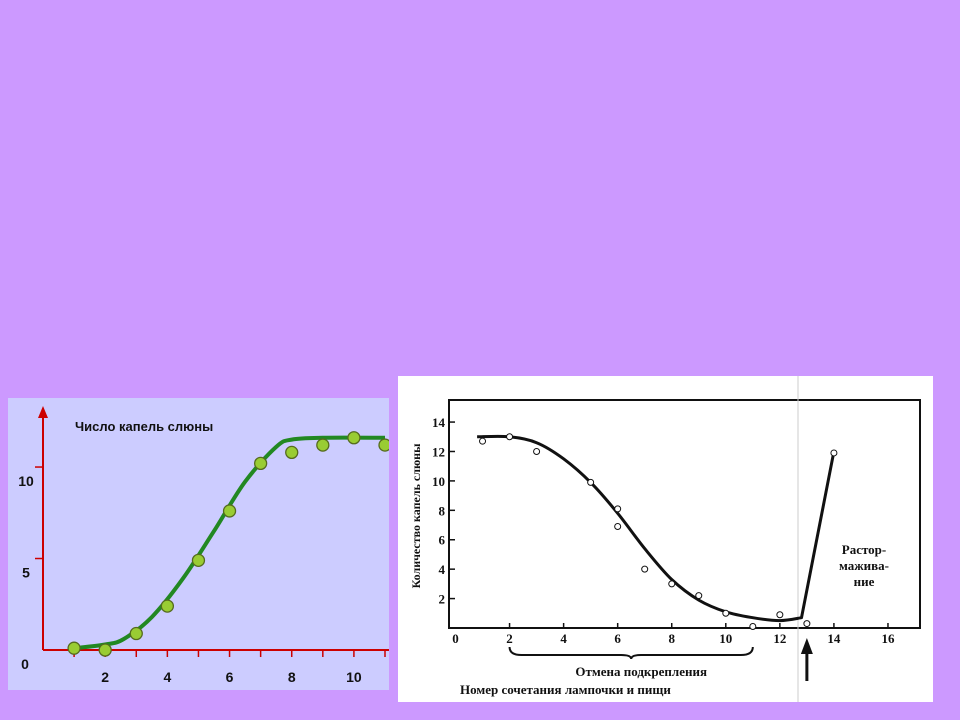 This screenshot has width=960, height=720. I want to click on left-tick-labels: 2 4 6 8 10 5 10 0, so click(190, 579).